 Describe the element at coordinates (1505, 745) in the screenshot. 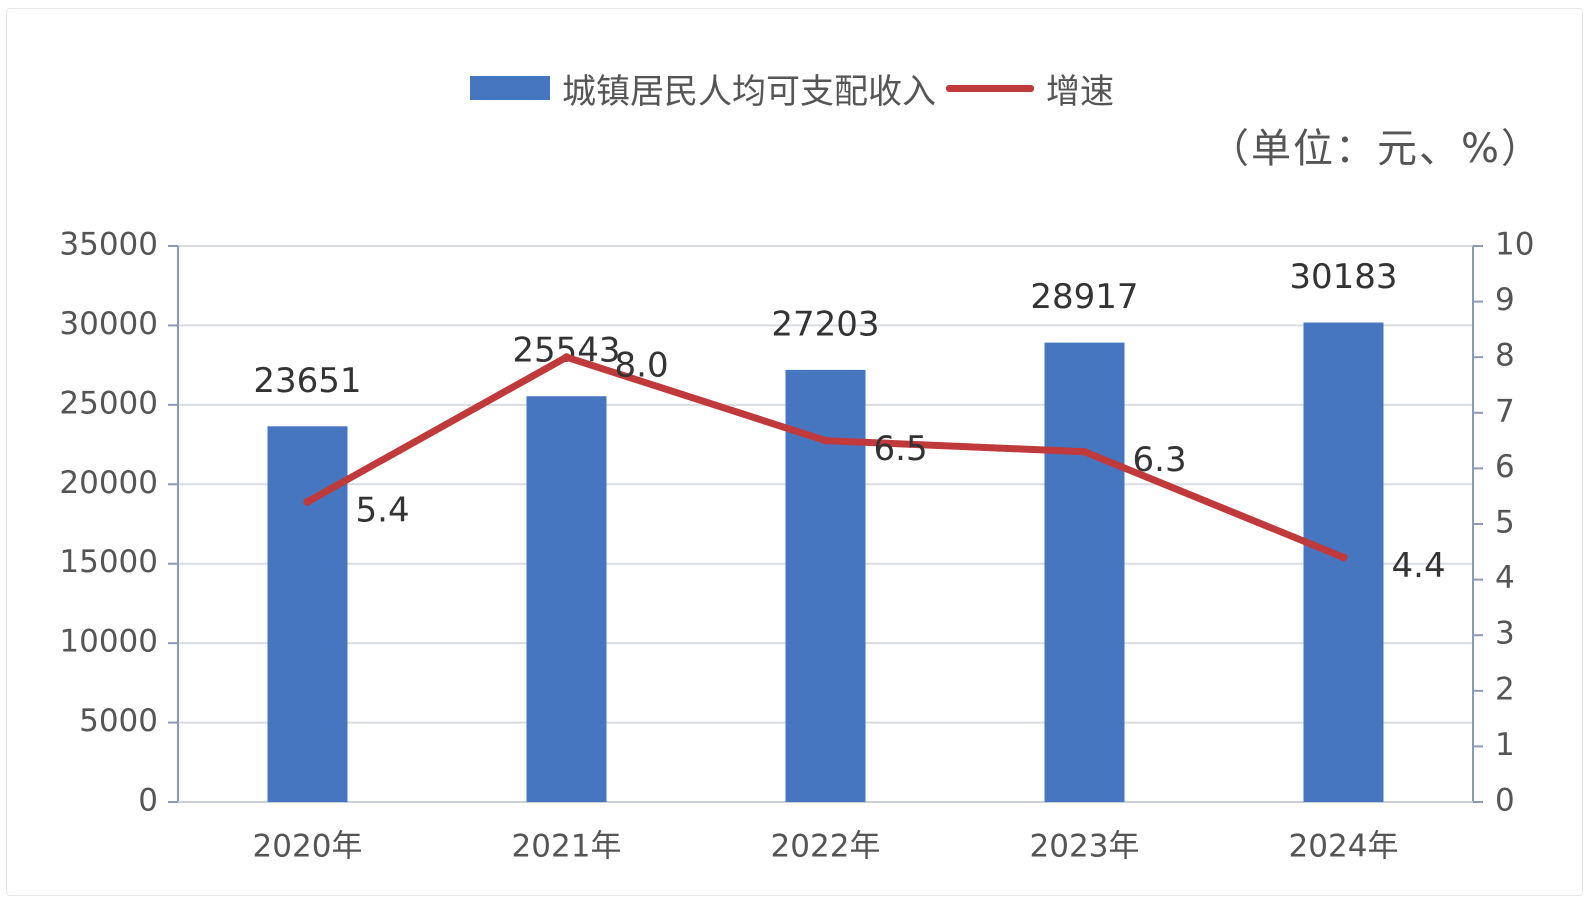

I see `right-axis-tick-label: 1` at that location.